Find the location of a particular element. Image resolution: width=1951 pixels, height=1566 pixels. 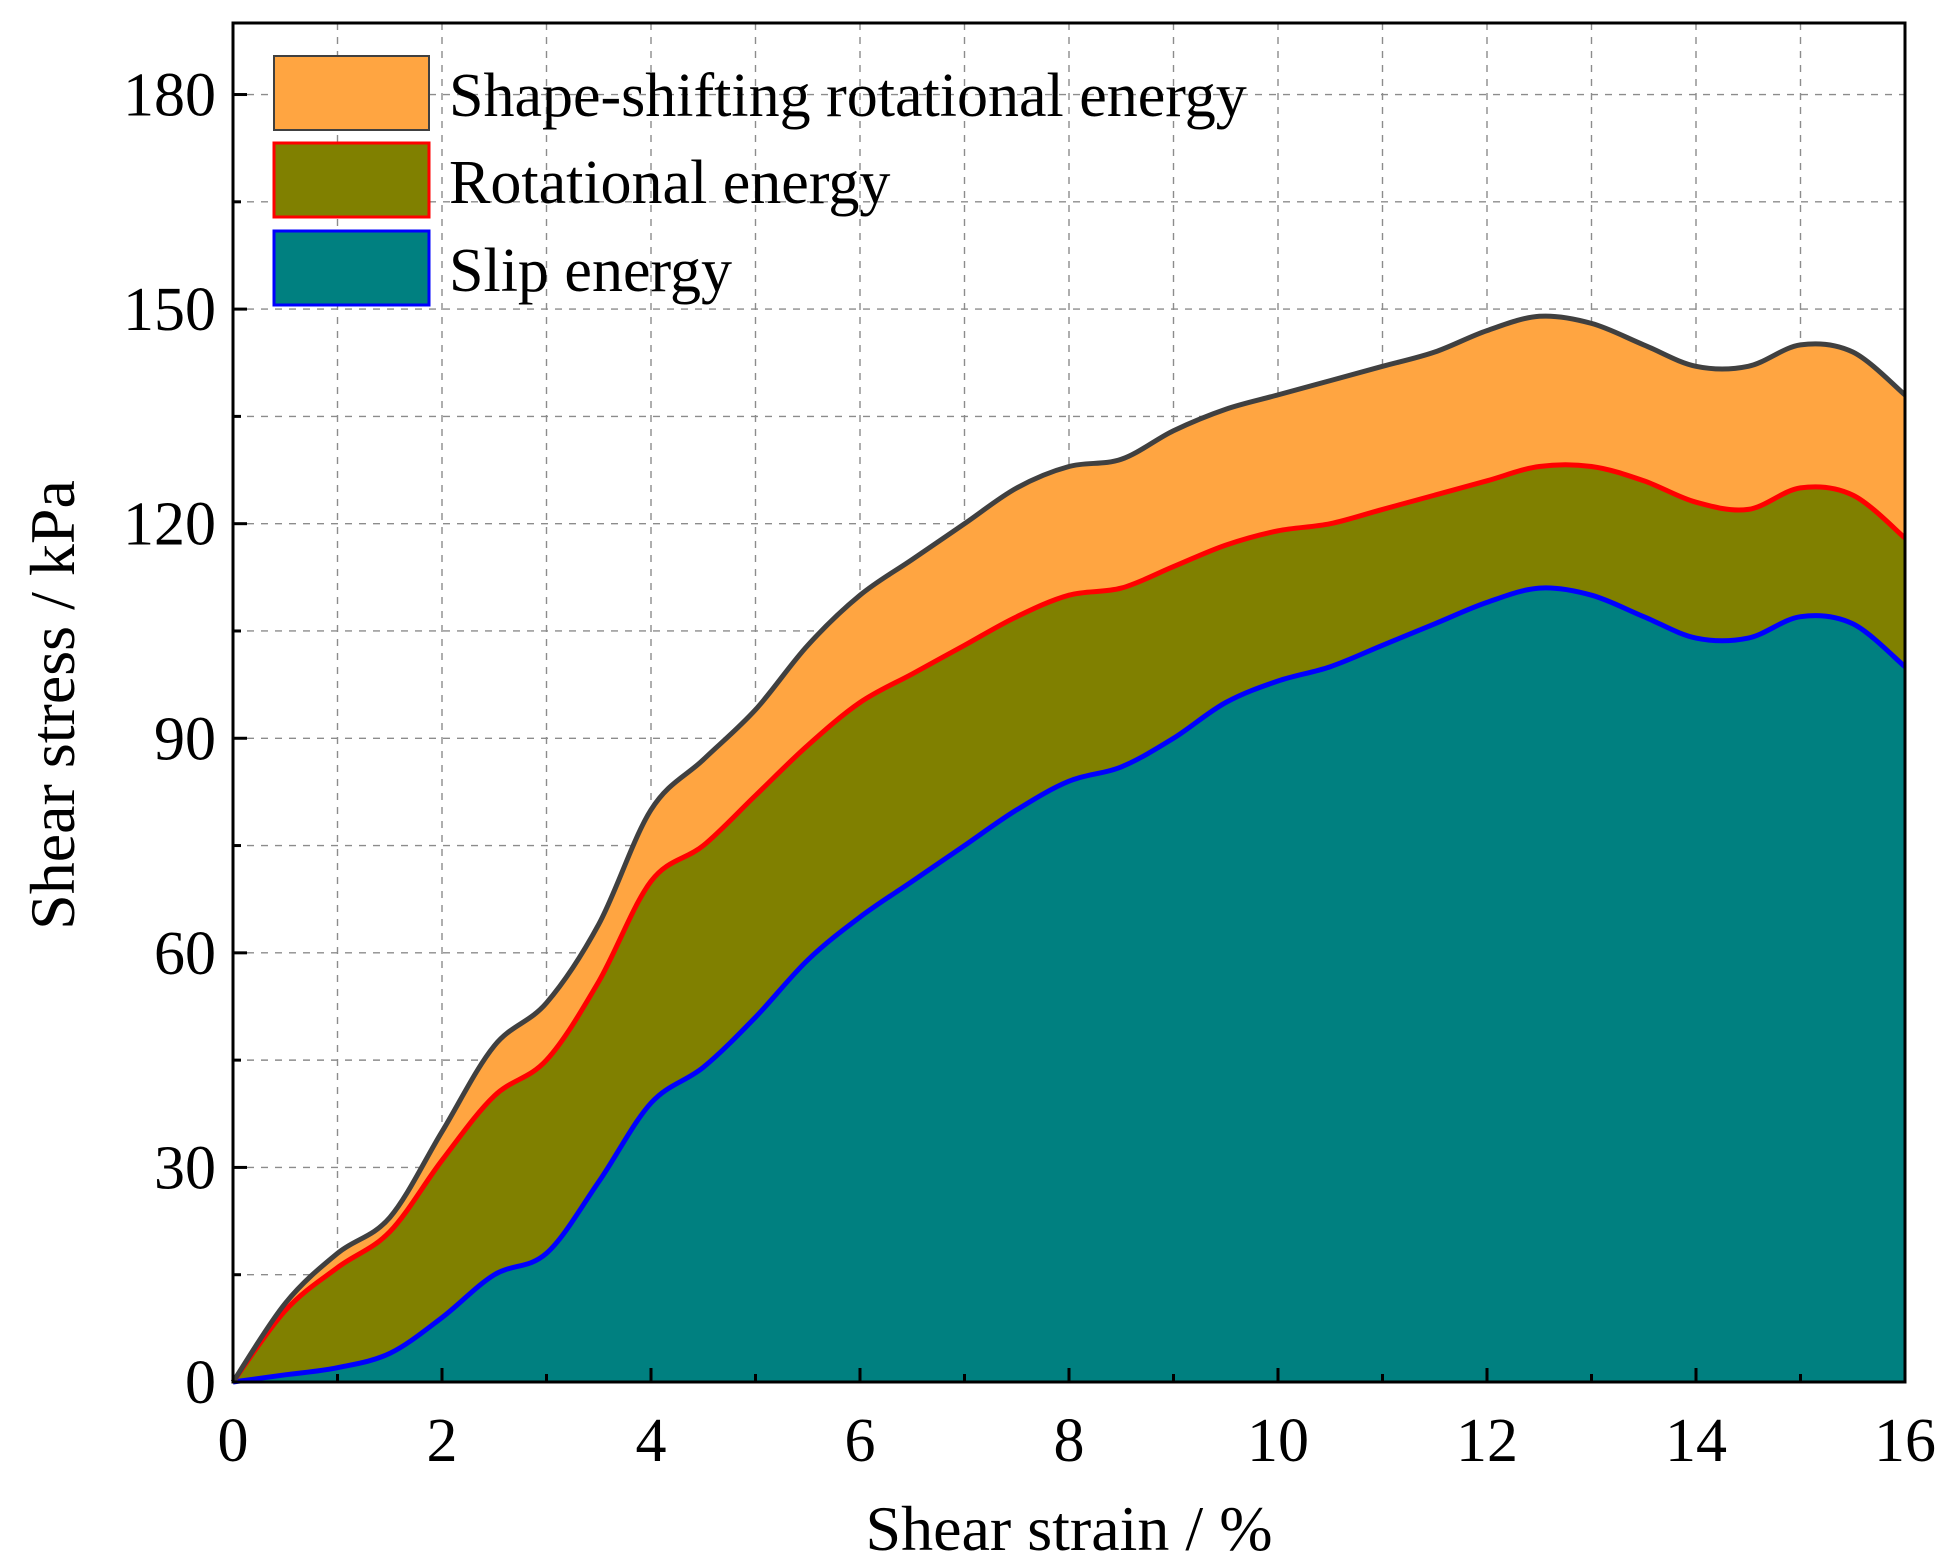

y-tick-label: 0 is located at coordinates (200, 1383).